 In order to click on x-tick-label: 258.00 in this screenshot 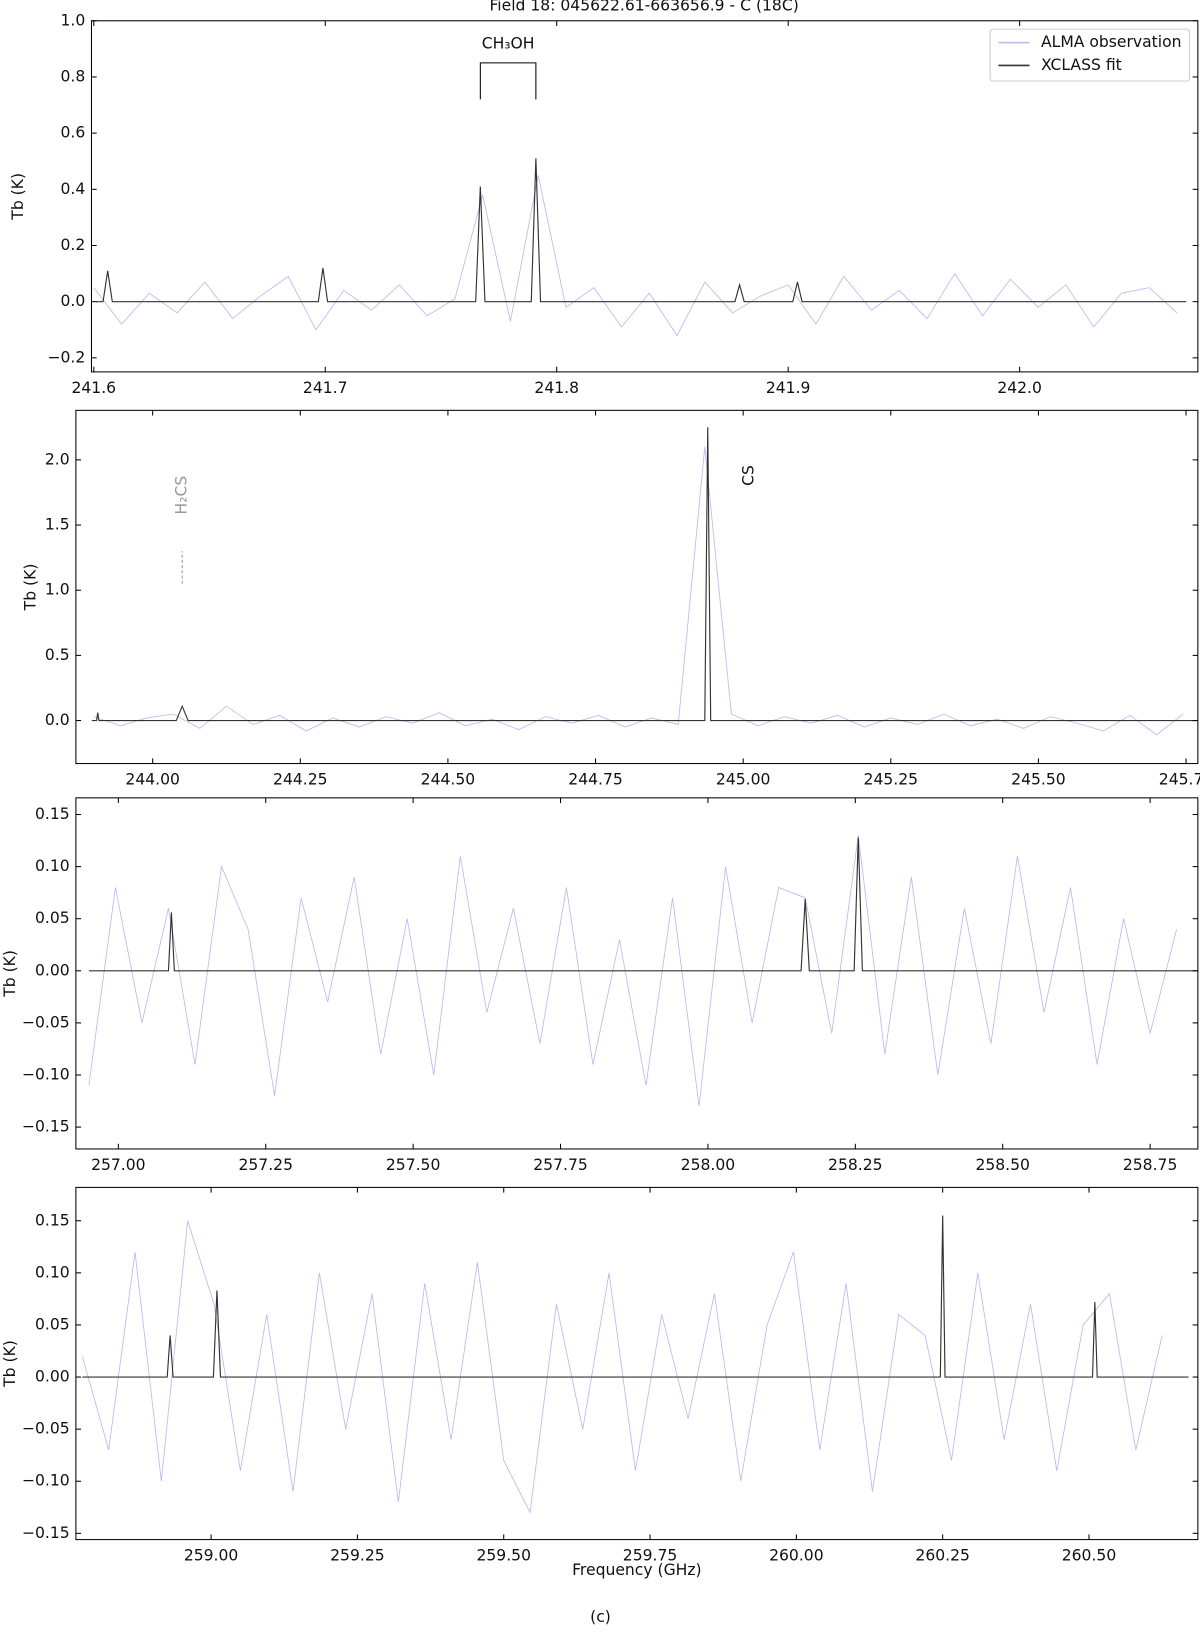, I will do `click(708, 1165)`.